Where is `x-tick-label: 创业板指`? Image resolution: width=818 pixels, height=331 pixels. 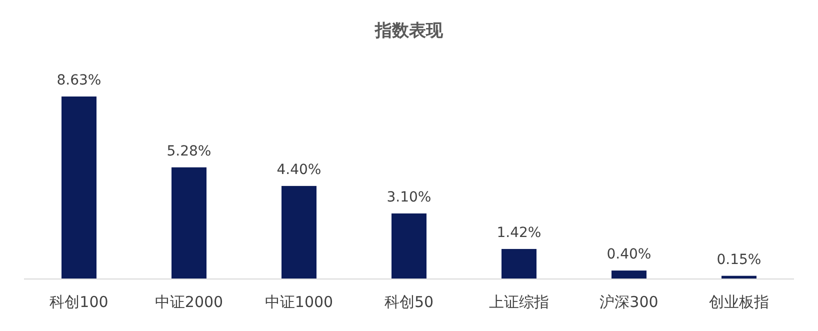
x-tick-label: 创业板指 is located at coordinates (739, 302).